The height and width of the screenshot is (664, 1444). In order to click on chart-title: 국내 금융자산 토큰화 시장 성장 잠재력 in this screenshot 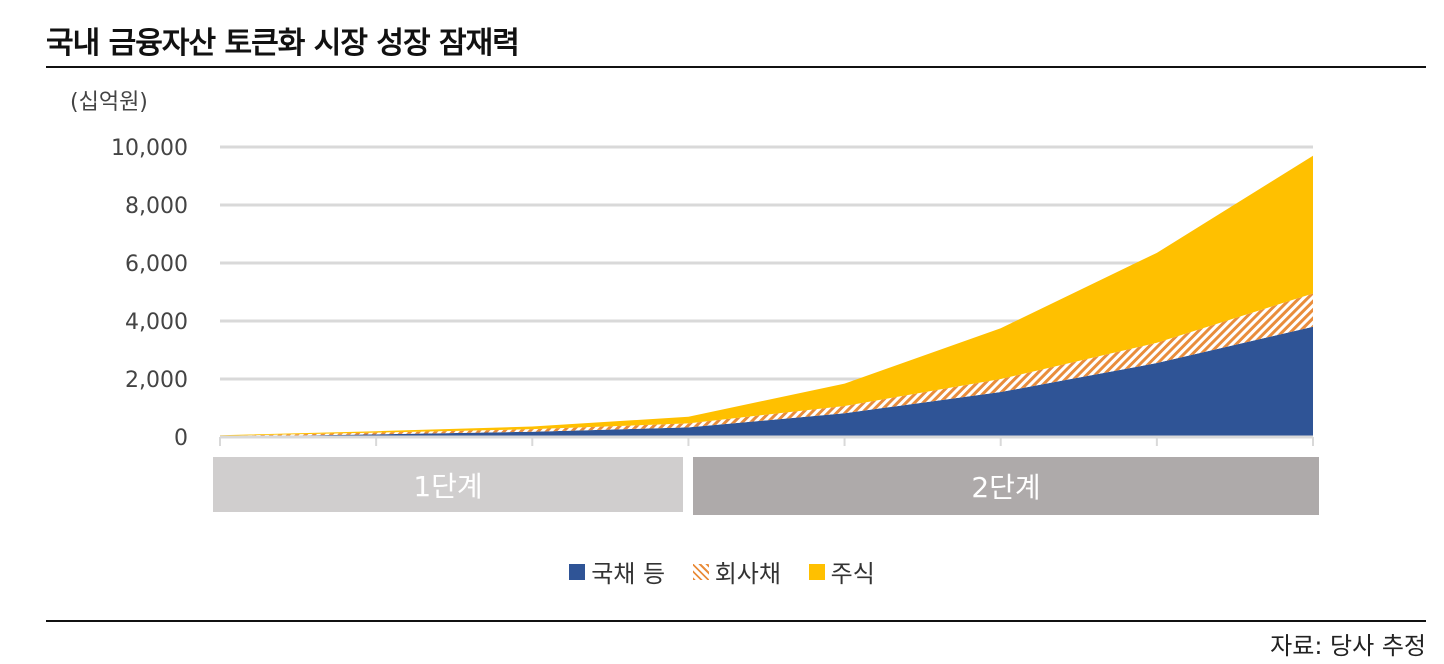, I will do `click(283, 43)`.